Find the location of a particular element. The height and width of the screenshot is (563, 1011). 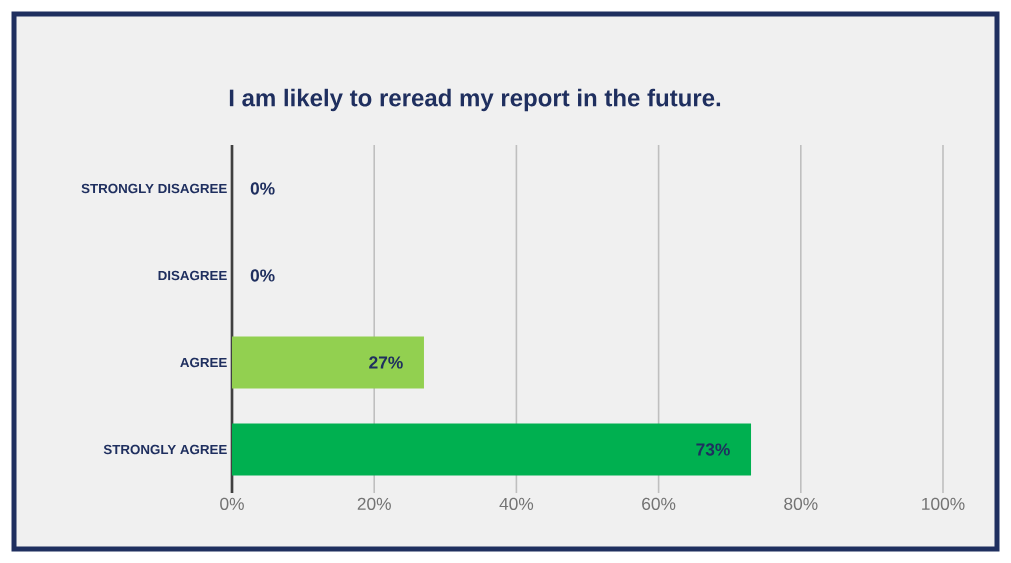

y-tick-label: AGREE is located at coordinates (203, 362).